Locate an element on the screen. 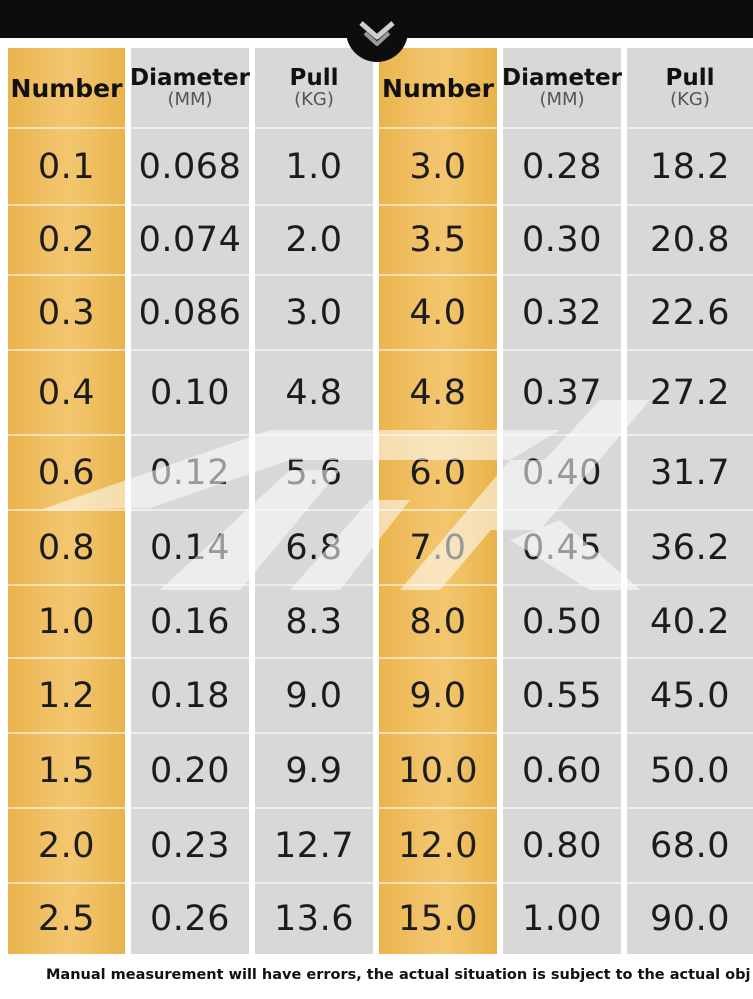 The height and width of the screenshot is (999, 753). number-cell: 0.1 is located at coordinates (66, 166).